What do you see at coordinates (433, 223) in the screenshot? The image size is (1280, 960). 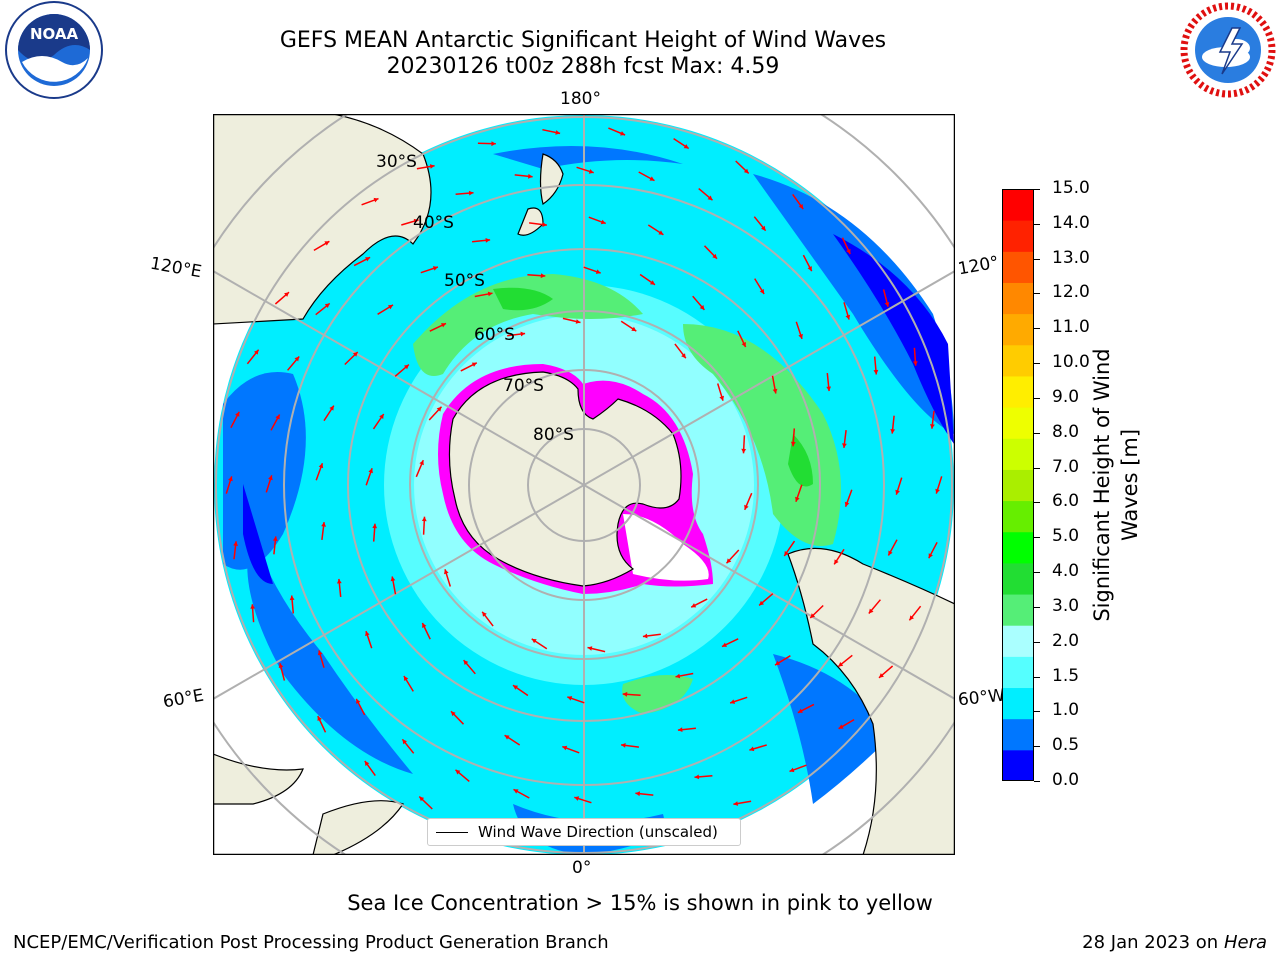 I see `lat-label-40s: 40°S` at bounding box center [433, 223].